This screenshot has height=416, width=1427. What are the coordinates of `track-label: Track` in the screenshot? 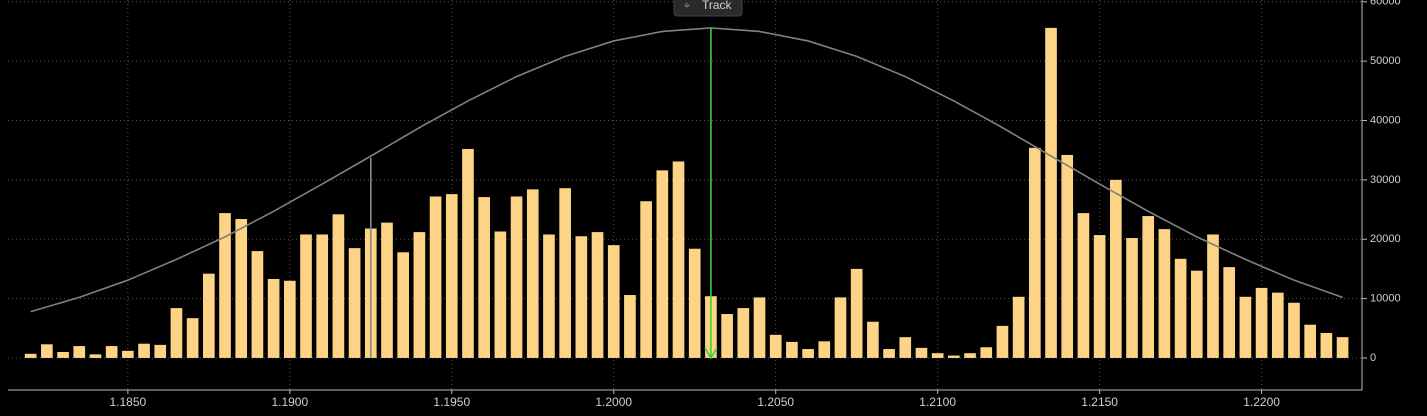 It's located at (717, 6).